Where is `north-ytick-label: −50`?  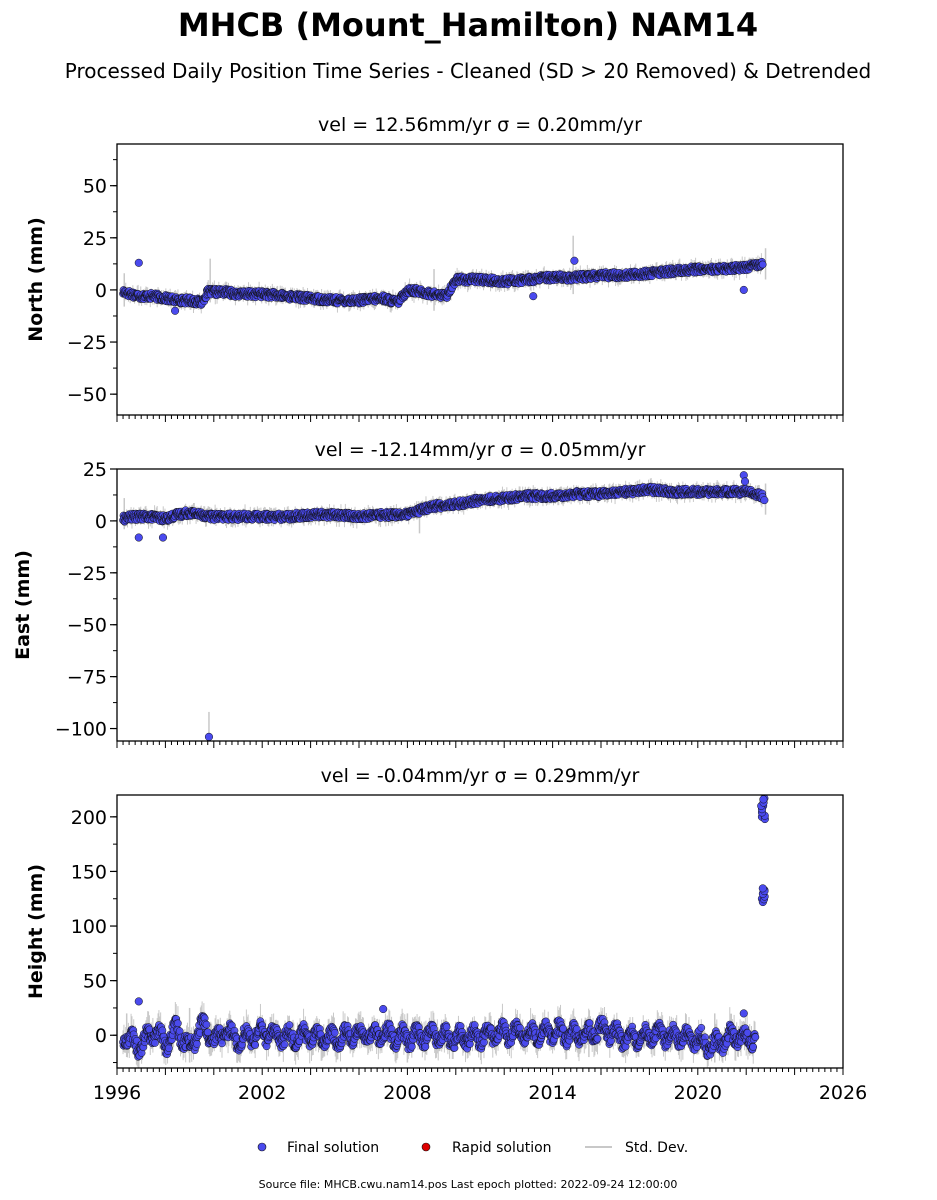 north-ytick-label: −50 is located at coordinates (87, 395).